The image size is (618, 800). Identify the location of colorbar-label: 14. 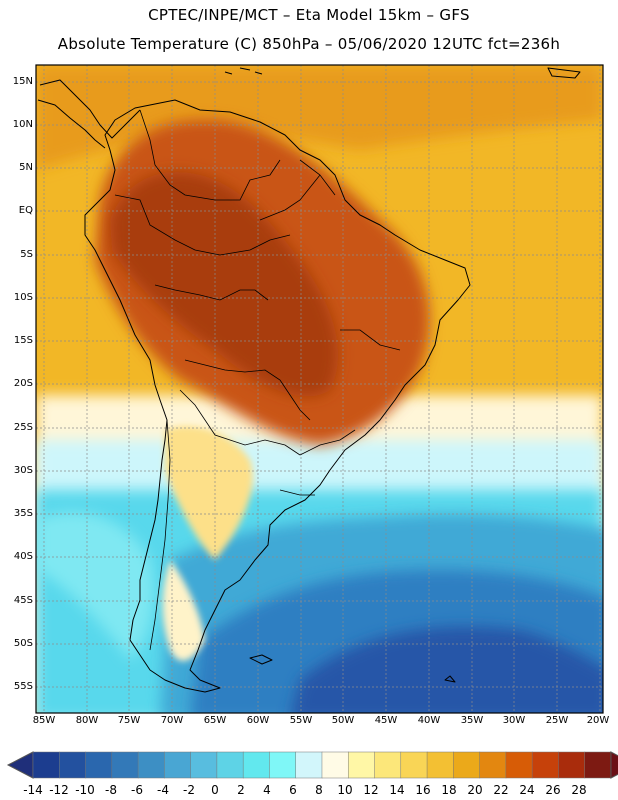
(397, 790).